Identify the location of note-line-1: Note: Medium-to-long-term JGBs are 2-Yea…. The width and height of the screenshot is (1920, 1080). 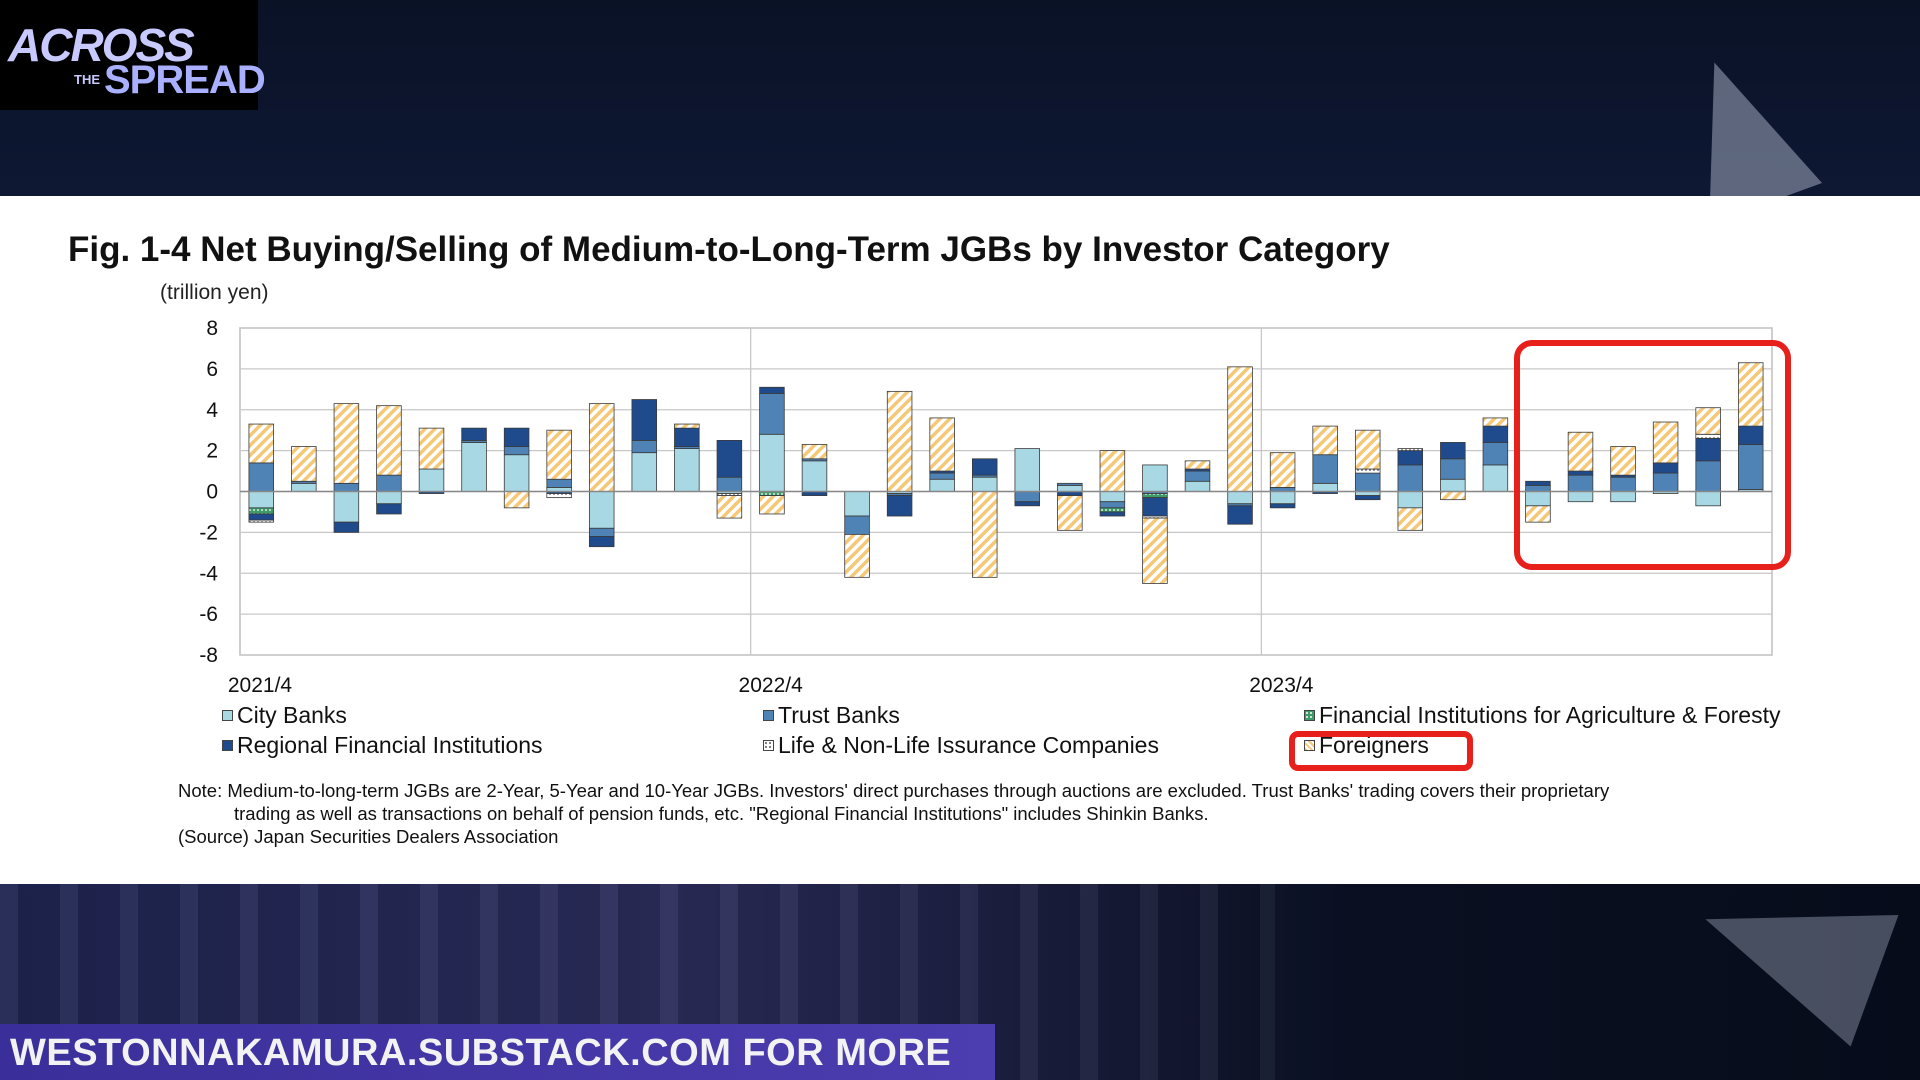
(894, 790).